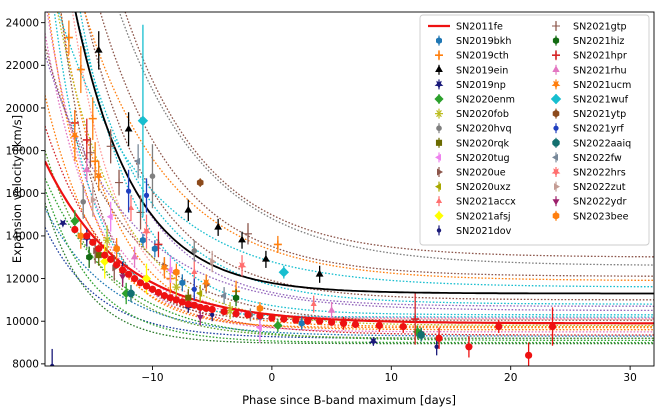 This screenshot has width=664, height=415. What do you see at coordinates (439, 216) in the screenshot?
I see `legend-marker-sn2021afsj` at bounding box center [439, 216].